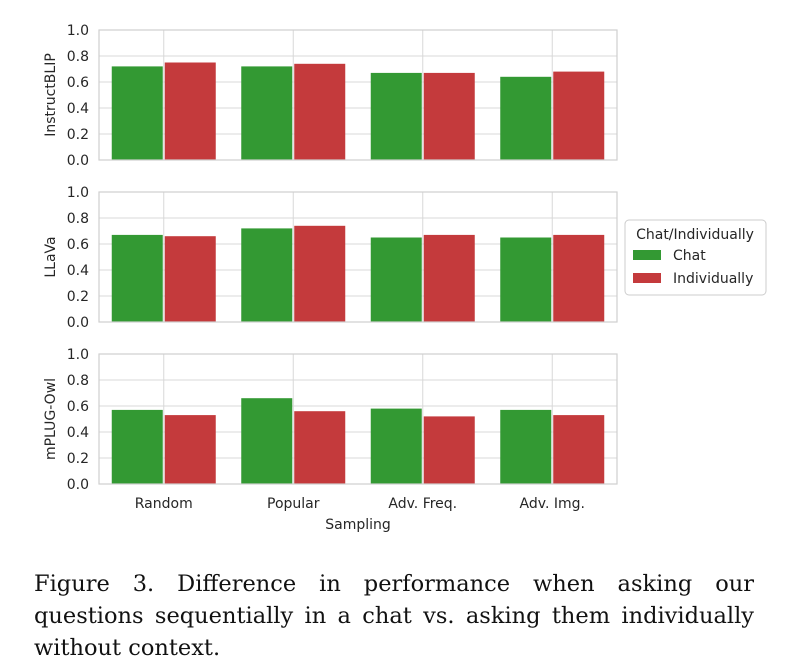 The image size is (785, 664). I want to click on legend-title: Chat/Individually, so click(695, 235).